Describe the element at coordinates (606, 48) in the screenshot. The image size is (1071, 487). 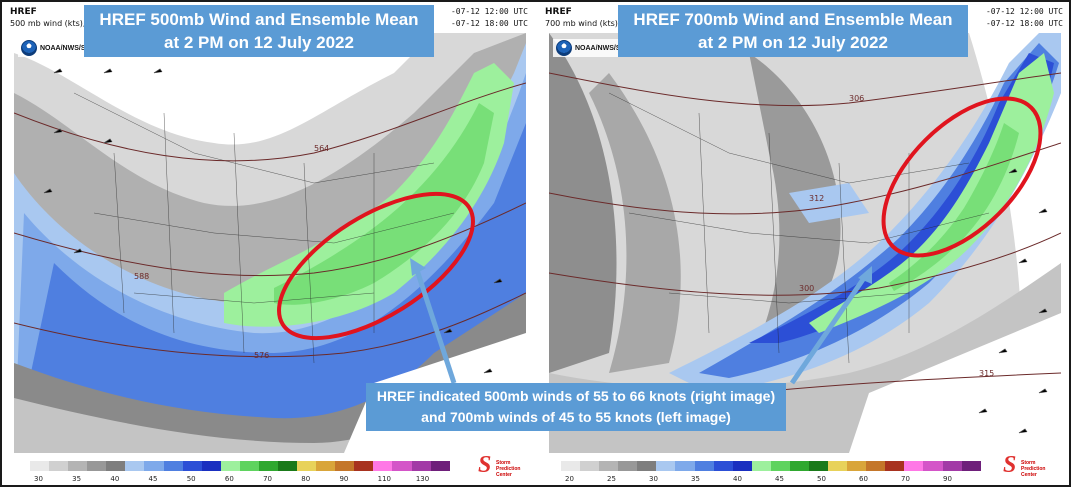
I see `right-agency-label: NOAA/NWS/Storm` at that location.